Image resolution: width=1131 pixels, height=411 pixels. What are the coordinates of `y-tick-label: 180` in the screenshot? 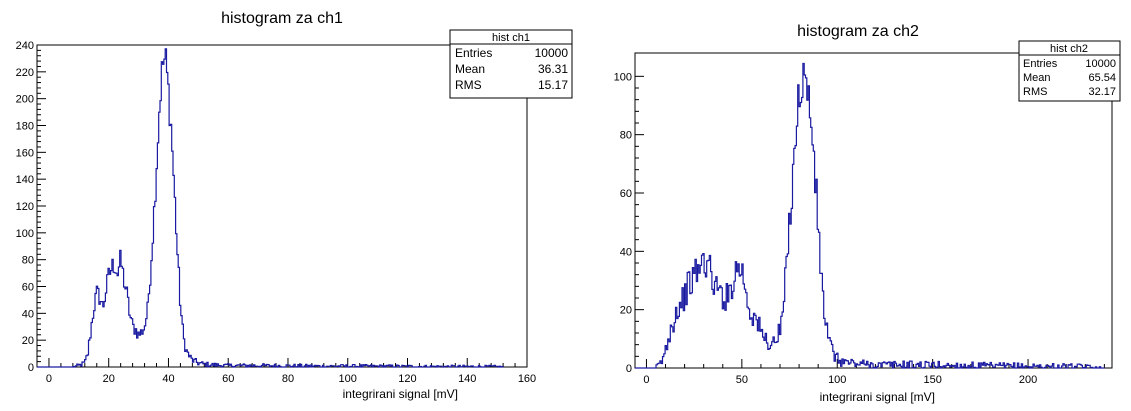 It's located at (25, 127).